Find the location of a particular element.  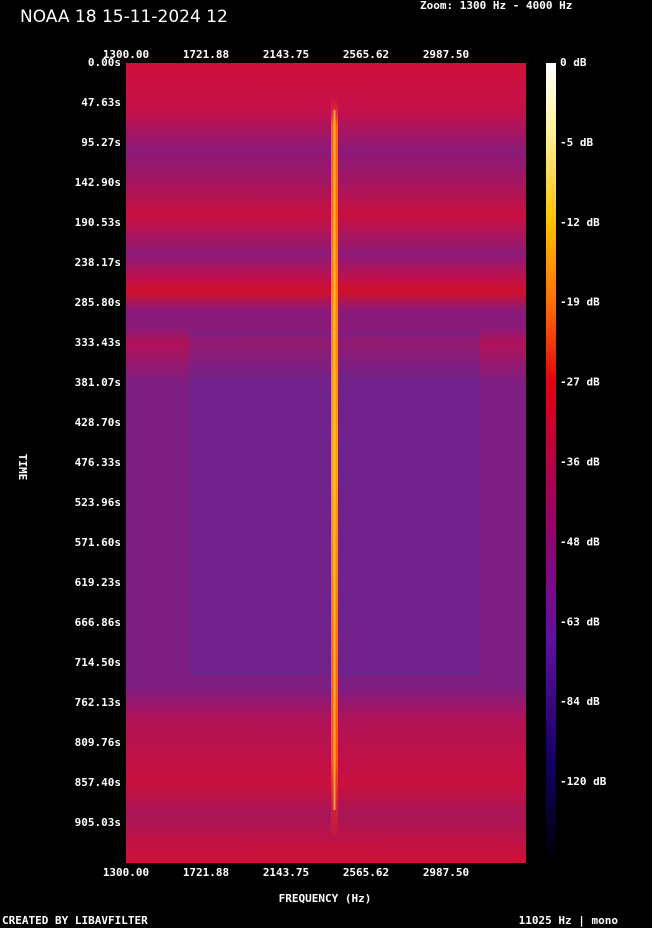

y-tick-label: 428.70s is located at coordinates (98, 422).